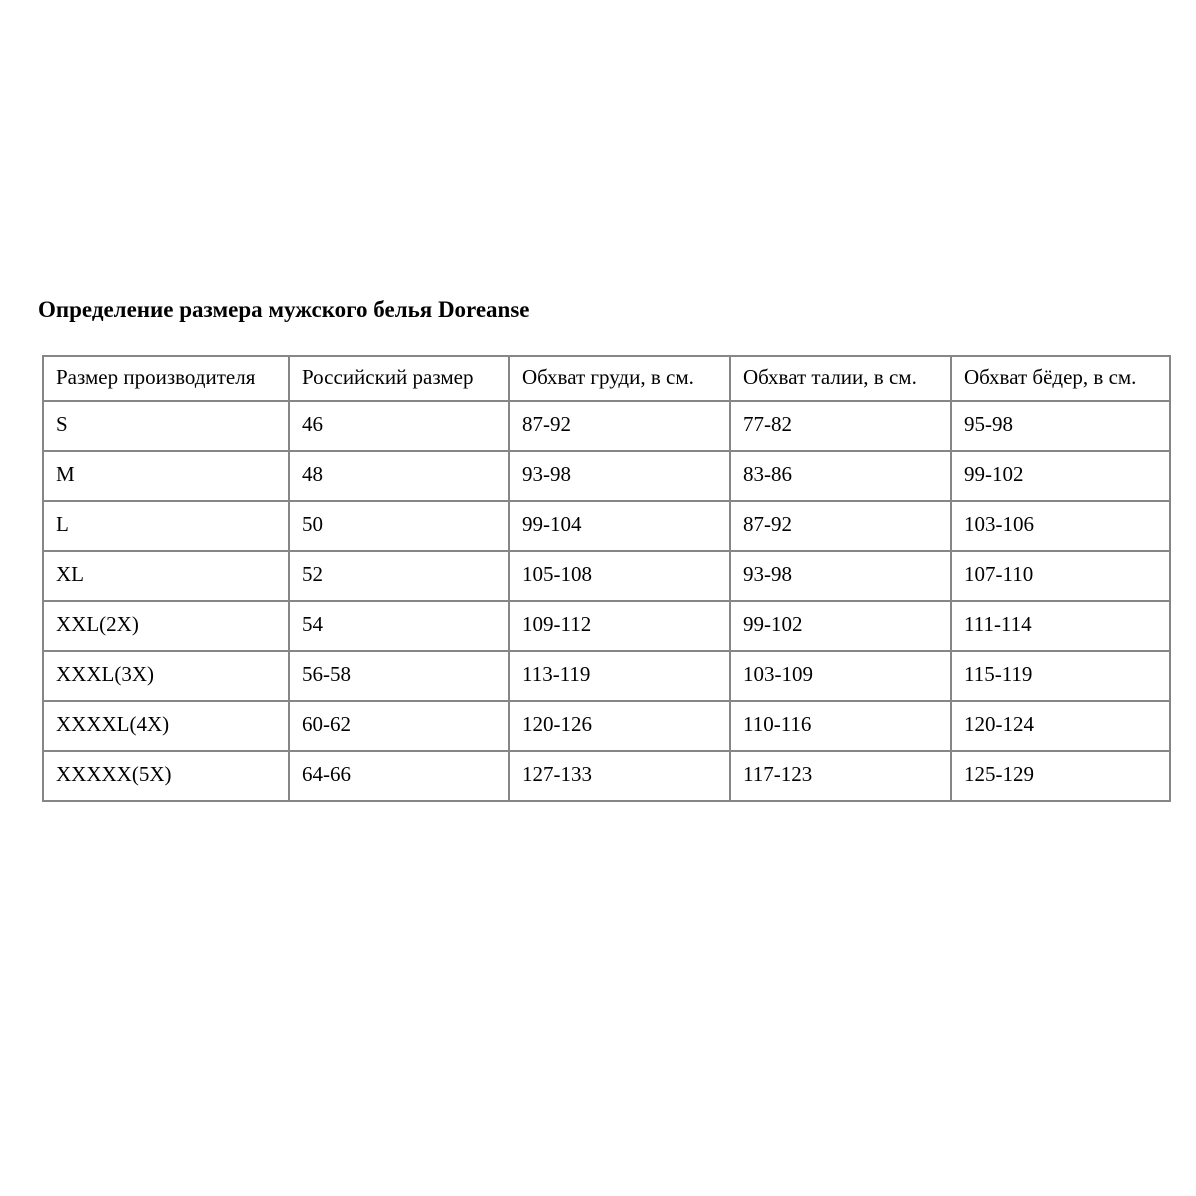  I want to click on table-row: L 50 99-104 87-92 103-106, so click(606, 526).